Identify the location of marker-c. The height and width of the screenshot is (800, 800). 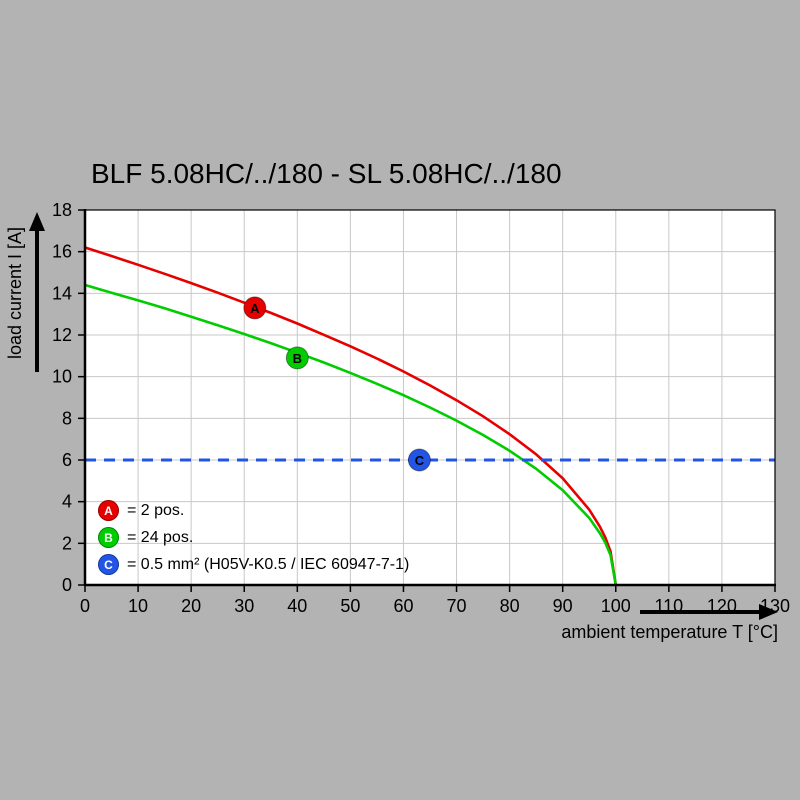
(419, 460).